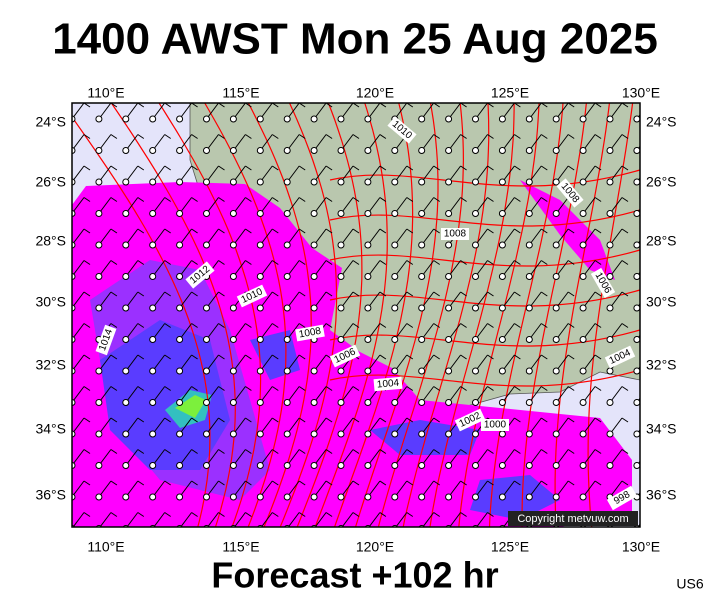 The image size is (711, 605). I want to click on isobar-label-text: 1008, so click(455, 234).